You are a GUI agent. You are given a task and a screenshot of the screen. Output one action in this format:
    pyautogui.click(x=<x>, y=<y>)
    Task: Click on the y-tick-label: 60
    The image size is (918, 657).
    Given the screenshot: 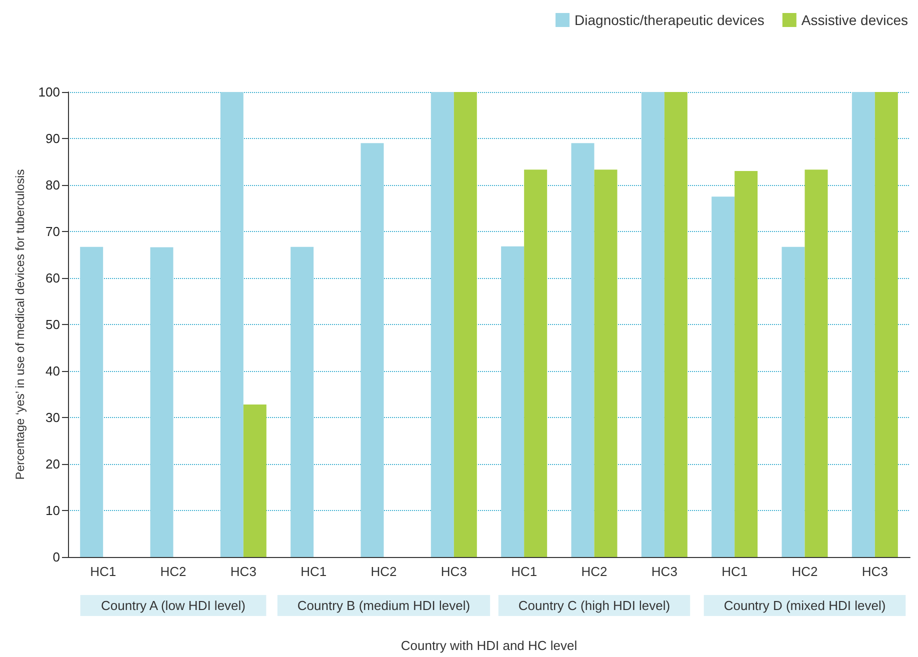 What is the action you would take?
    pyautogui.click(x=53, y=278)
    